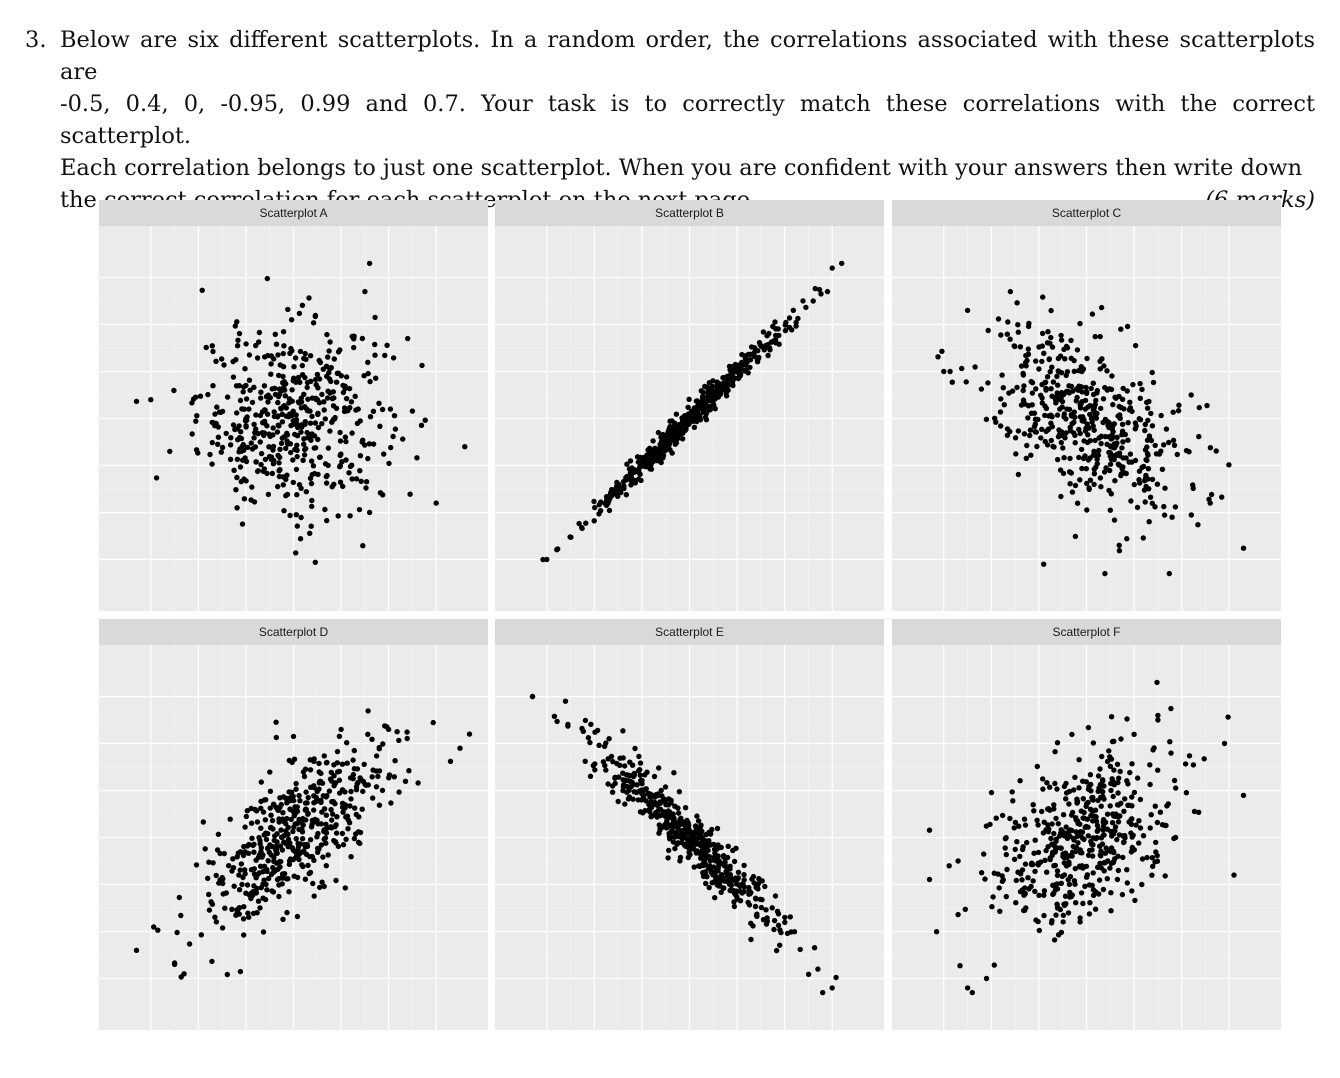  What do you see at coordinates (689, 837) in the screenshot?
I see `grid-major` at bounding box center [689, 837].